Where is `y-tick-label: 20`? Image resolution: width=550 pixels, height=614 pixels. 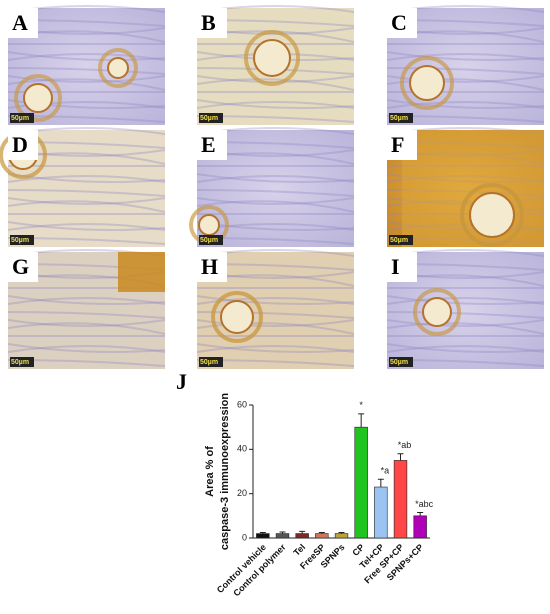
y-tick-label: 20 is located at coordinates (242, 493).